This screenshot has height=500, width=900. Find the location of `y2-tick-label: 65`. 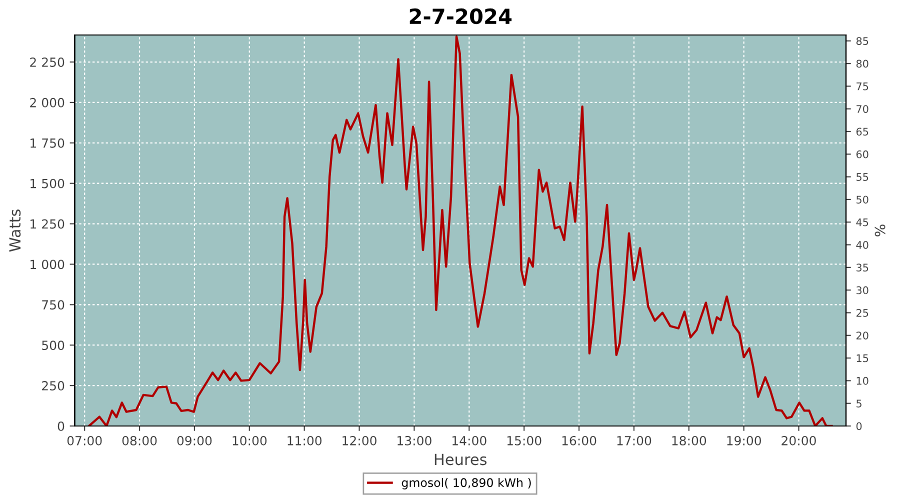

y2-tick-label: 65 is located at coordinates (862, 132).